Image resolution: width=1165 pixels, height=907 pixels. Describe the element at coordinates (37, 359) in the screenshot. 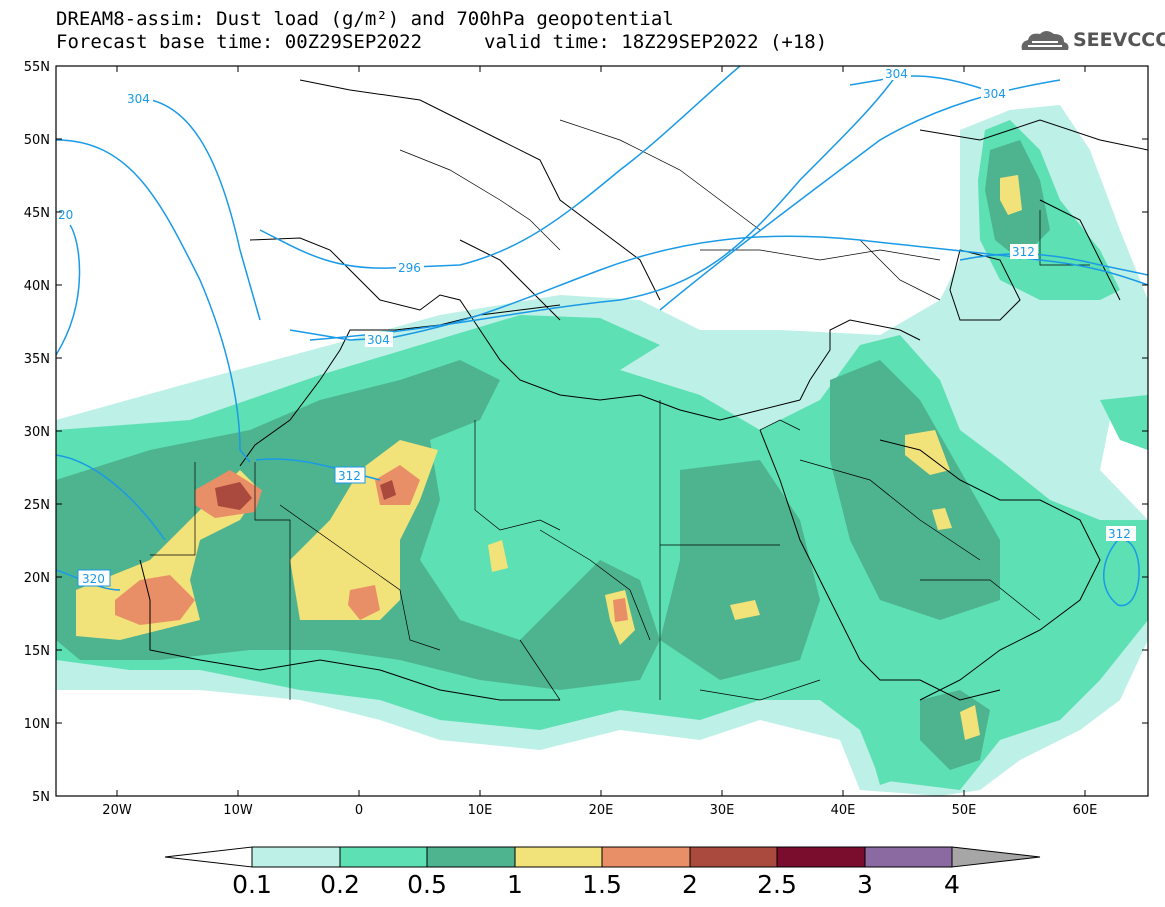

I see `lat-tick-label: 35N` at that location.